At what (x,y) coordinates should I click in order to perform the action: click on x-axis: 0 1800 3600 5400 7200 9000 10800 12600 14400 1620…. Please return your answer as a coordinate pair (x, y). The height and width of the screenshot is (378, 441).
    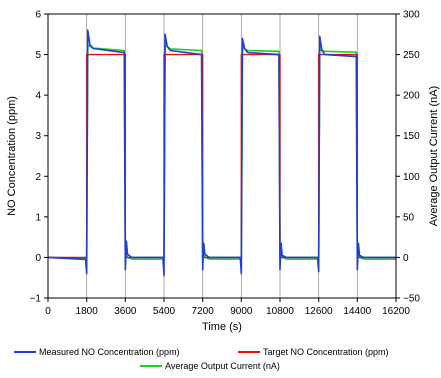
    Looking at the image, I should click on (227, 307).